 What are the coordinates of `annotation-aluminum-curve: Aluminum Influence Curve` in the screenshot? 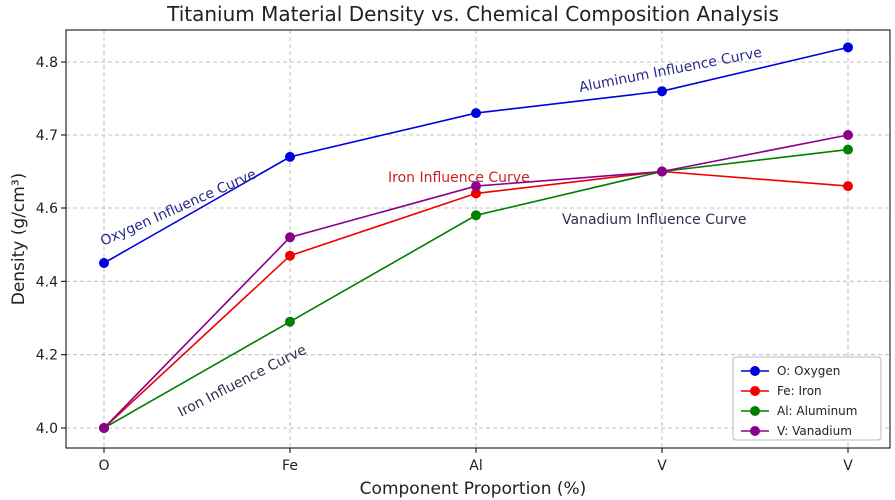 It's located at (671, 70).